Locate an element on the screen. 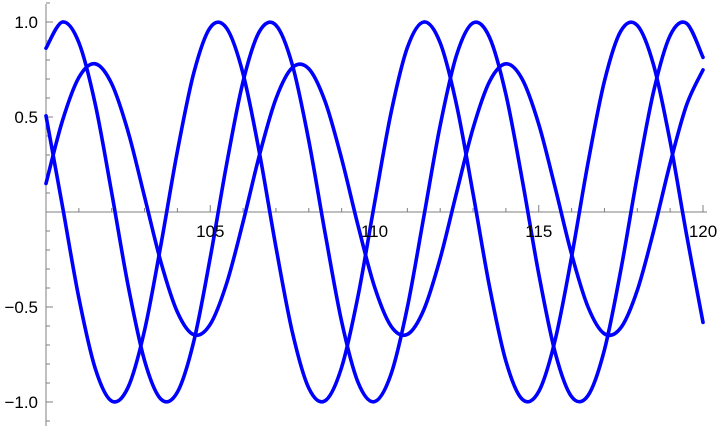 This screenshot has width=724, height=428. y-tick-label: 1.0 is located at coordinates (26, 22).